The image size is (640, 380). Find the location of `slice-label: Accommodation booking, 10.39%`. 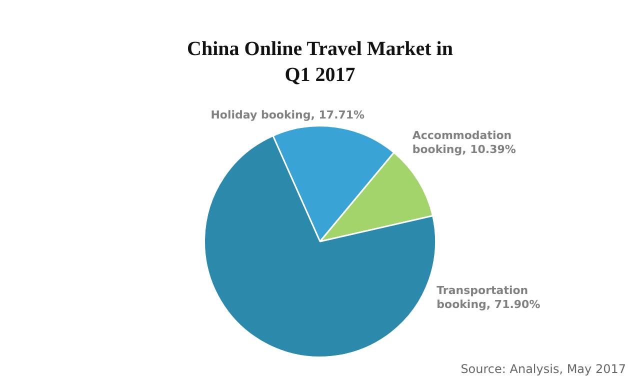

slice-label: Accommodation booking, 10.39% is located at coordinates (464, 142).